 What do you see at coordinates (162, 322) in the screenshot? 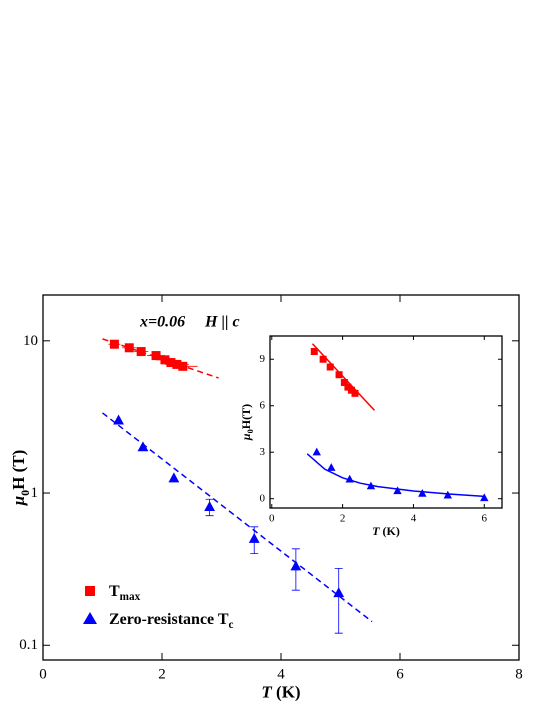
I see `annotation: x=0.06` at bounding box center [162, 322].